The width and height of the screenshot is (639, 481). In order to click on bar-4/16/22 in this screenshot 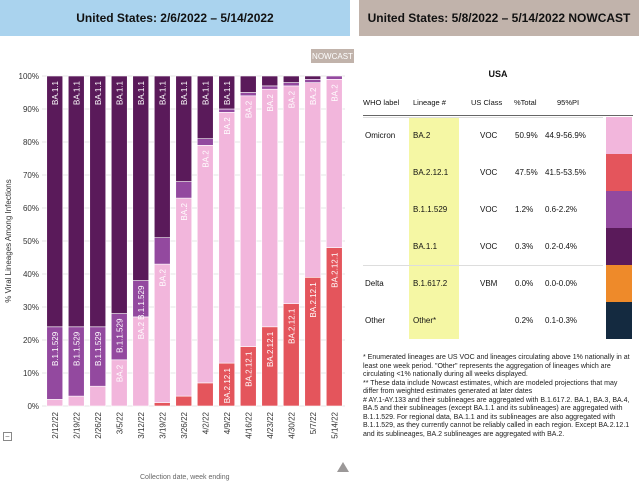, I will do `click(248, 241)`.